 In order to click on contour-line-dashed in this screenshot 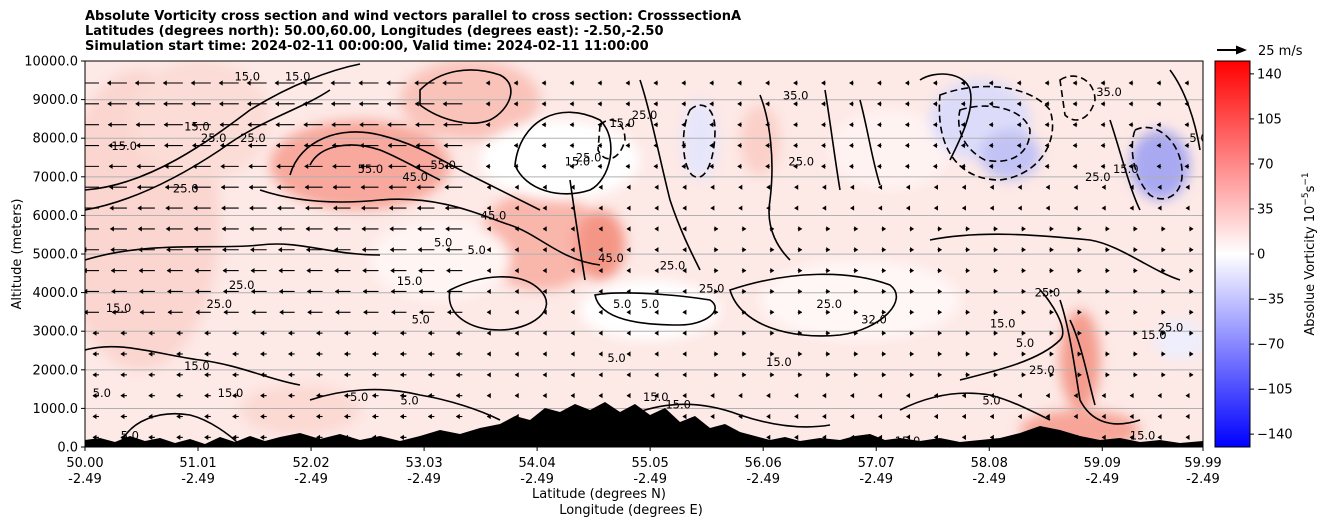, I will do `click(1077, 98)`.